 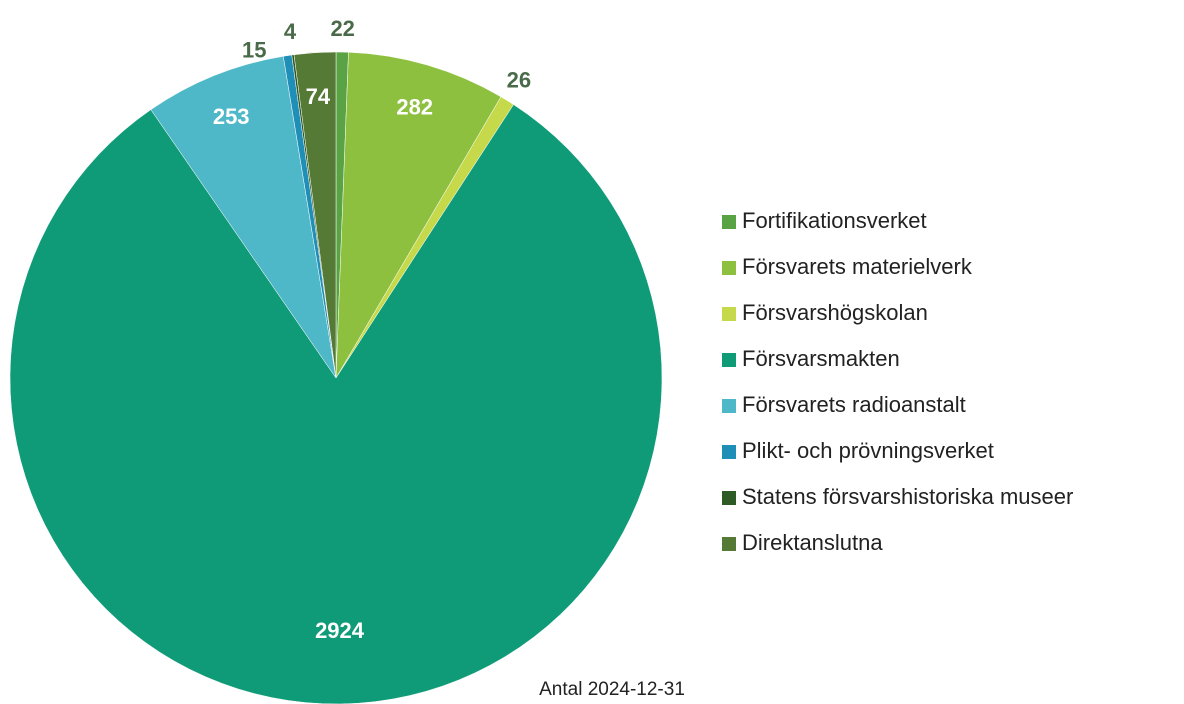 What do you see at coordinates (290, 31) in the screenshot?
I see `data-label: 4` at bounding box center [290, 31].